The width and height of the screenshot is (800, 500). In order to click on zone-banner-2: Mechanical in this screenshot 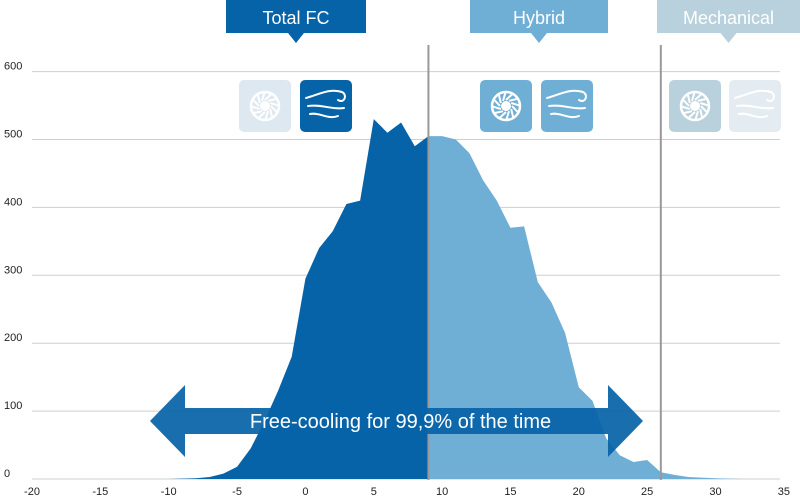, I will do `click(728, 21)`.